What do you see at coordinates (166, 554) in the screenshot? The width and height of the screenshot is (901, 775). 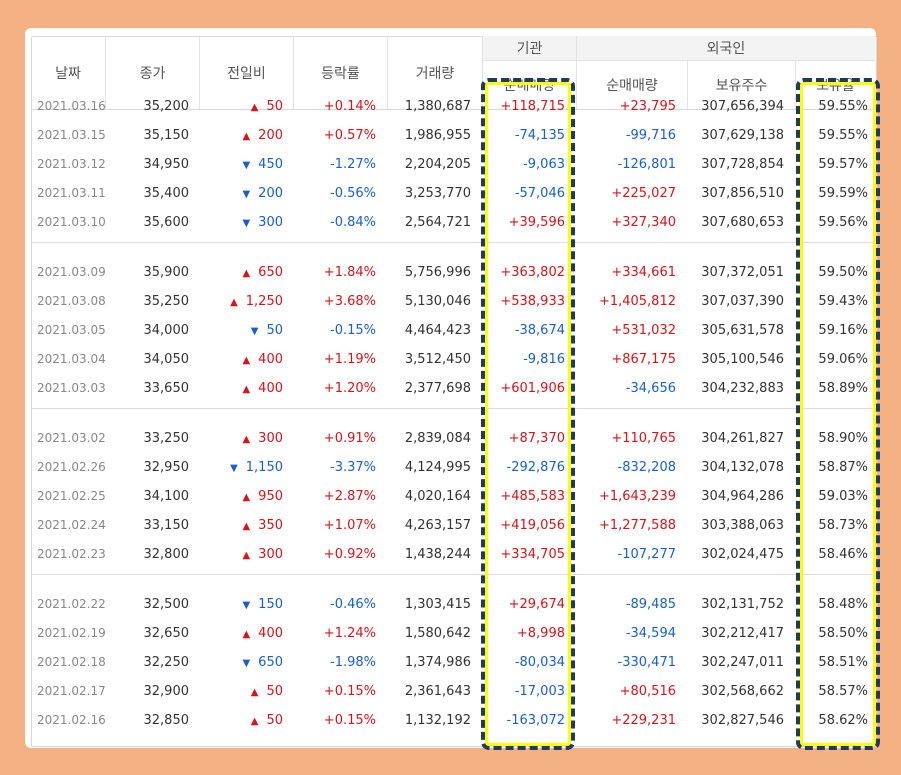 I see `close-cell: 32,800` at bounding box center [166, 554].